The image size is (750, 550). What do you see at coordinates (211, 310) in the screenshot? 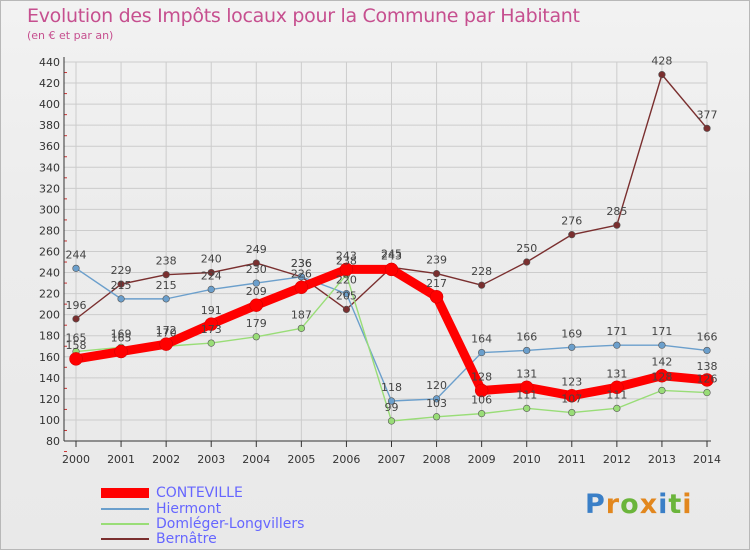
I see `data-label: 191` at bounding box center [211, 310].